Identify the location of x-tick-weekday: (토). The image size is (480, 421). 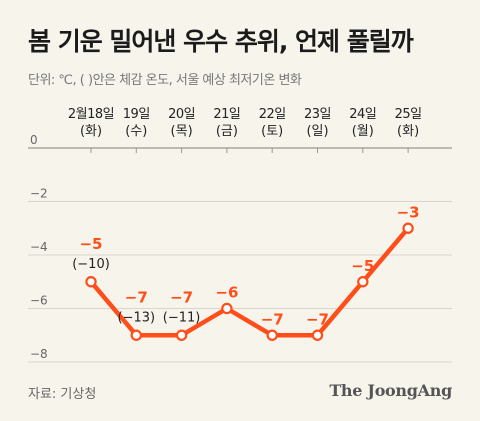
(272, 131).